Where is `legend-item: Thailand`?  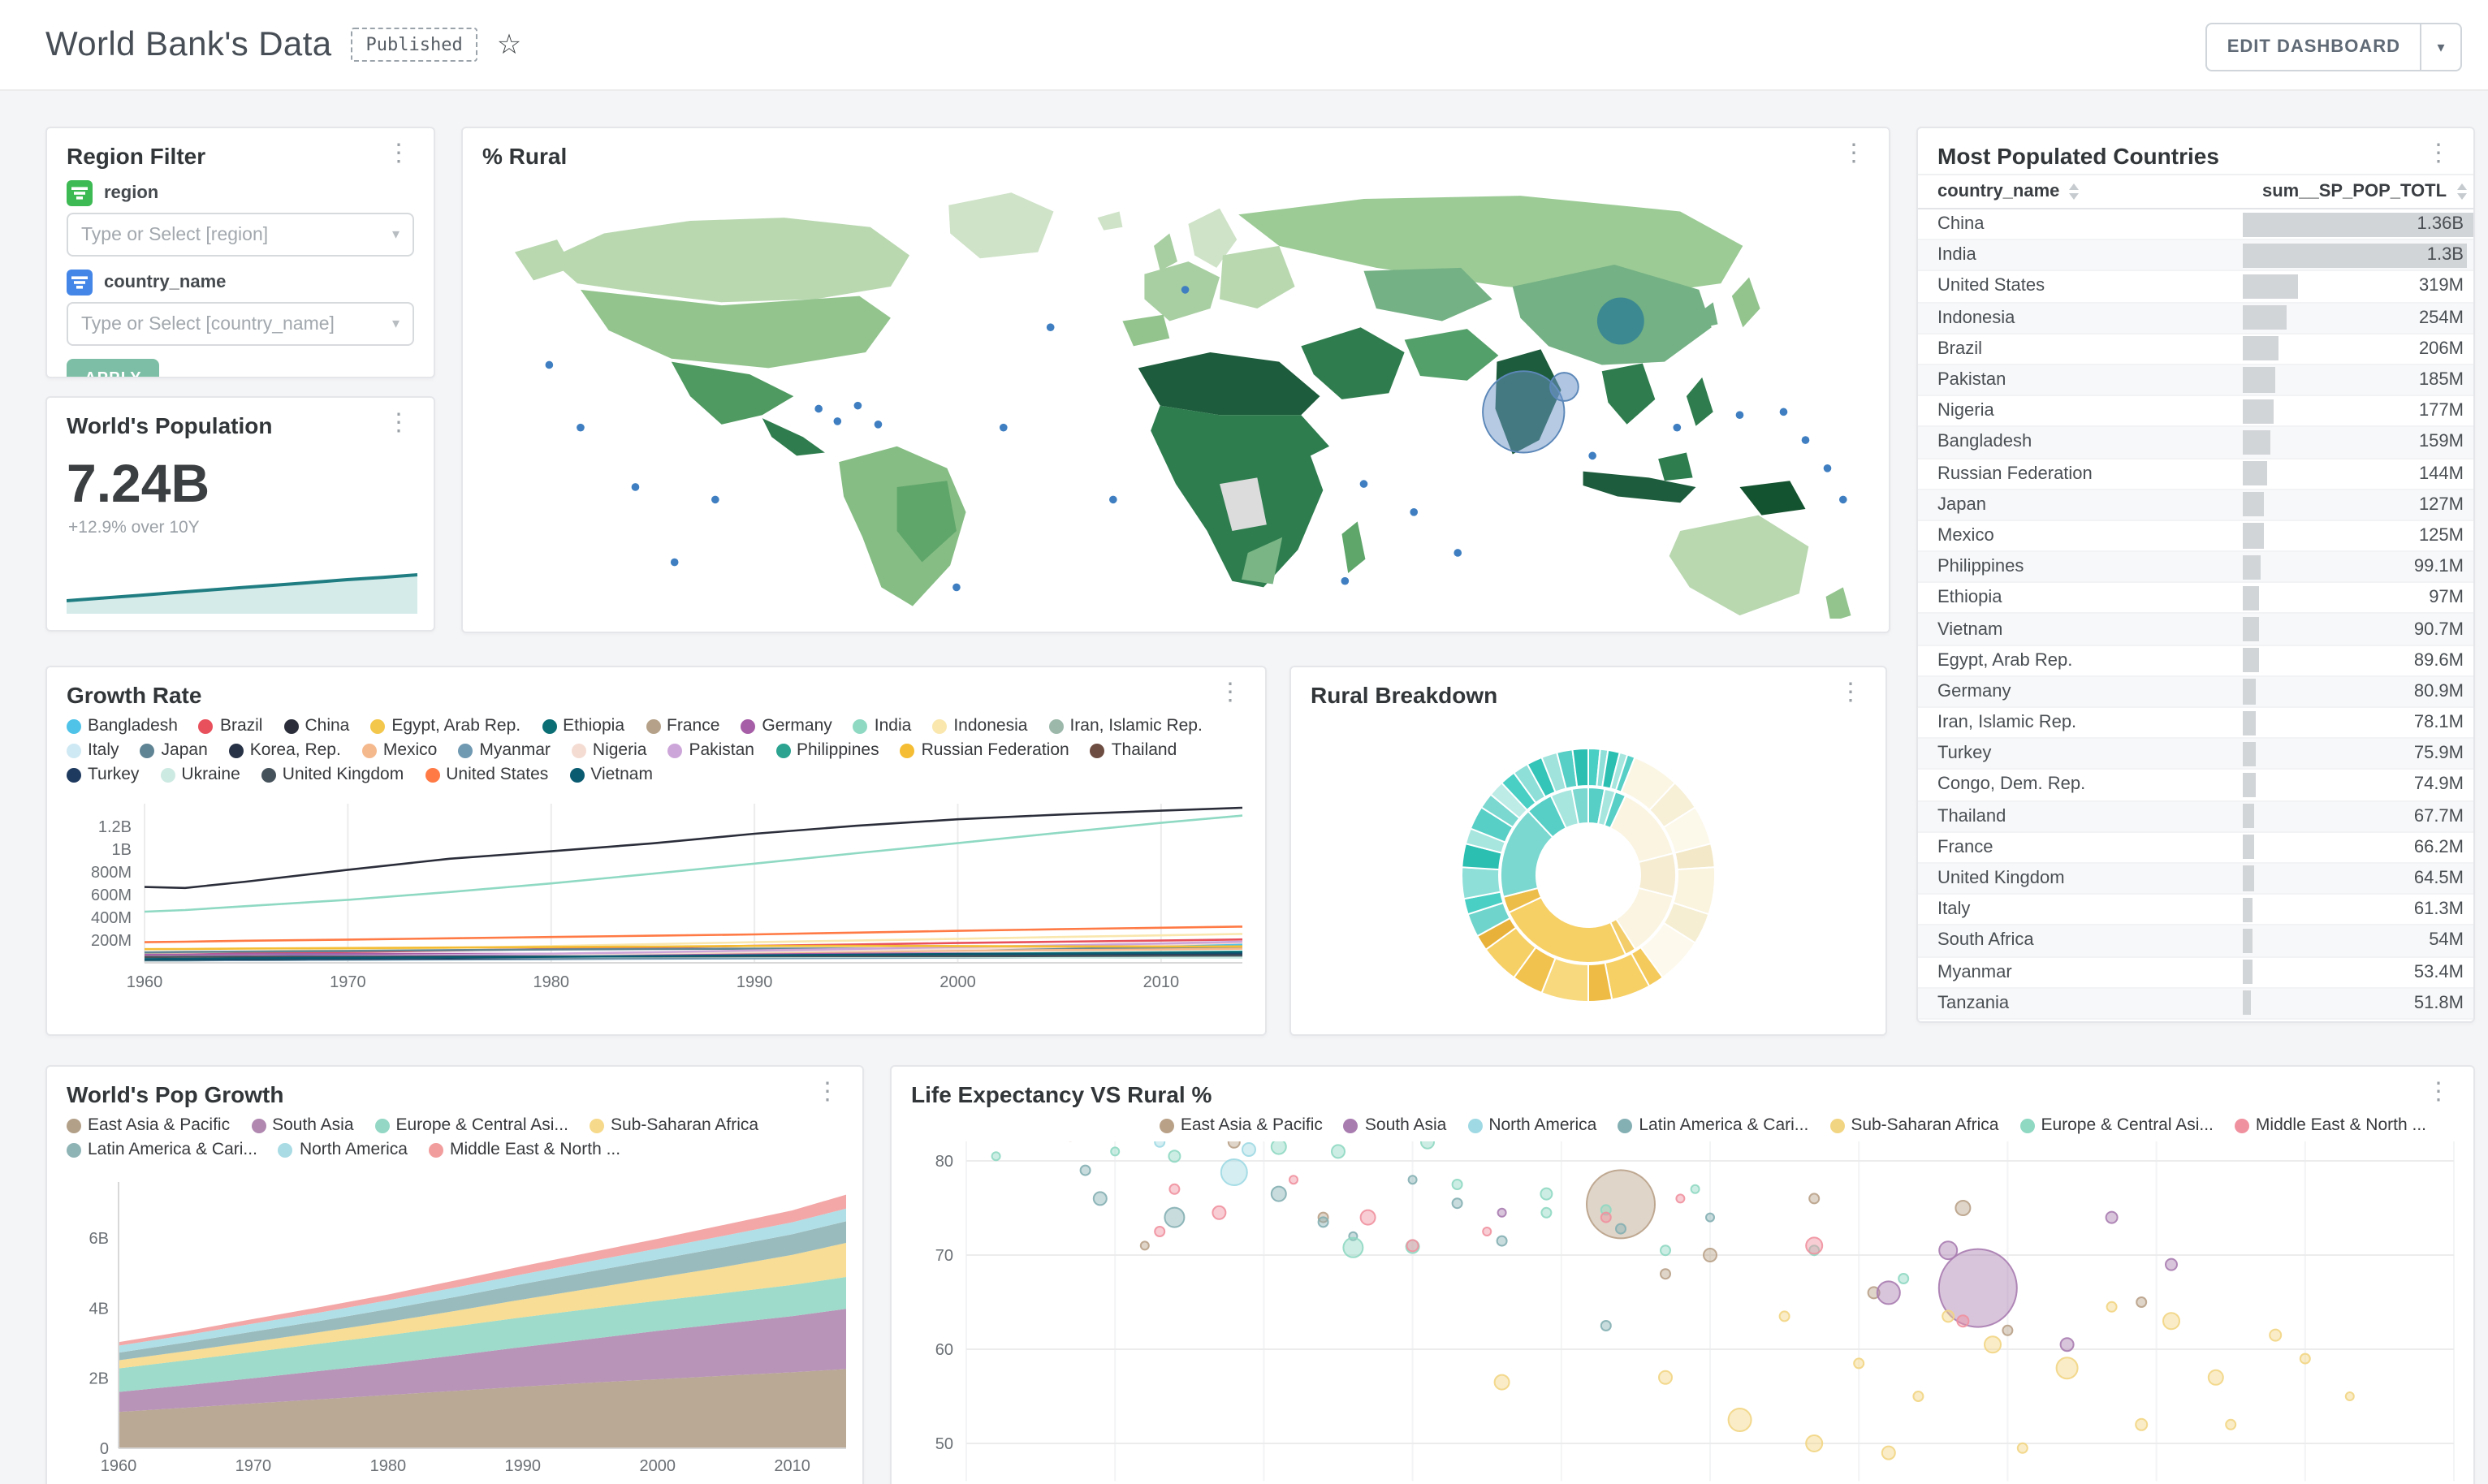
legend-item: Thailand is located at coordinates (1133, 750).